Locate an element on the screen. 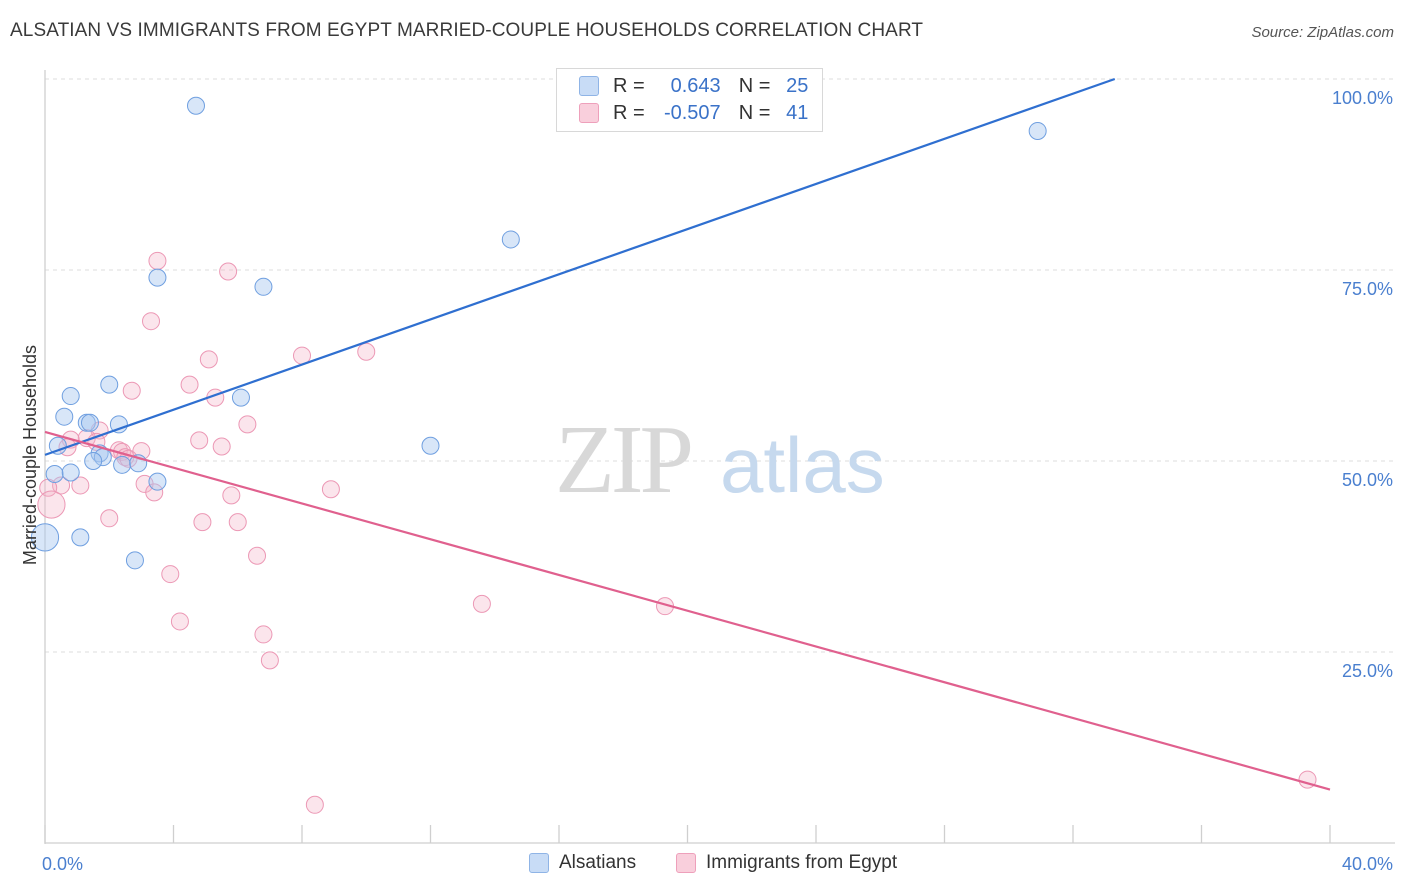 This screenshot has height=892, width=1406. legend-n-value: 41 is located at coordinates (797, 112).